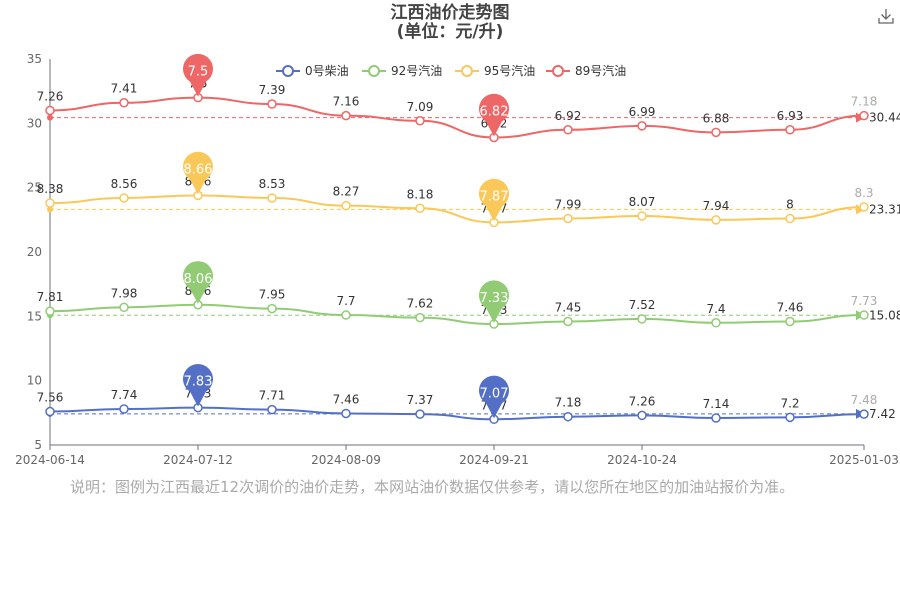 The image size is (900, 600). What do you see at coordinates (789, 403) in the screenshot?
I see `data-label: 7.2` at bounding box center [789, 403].